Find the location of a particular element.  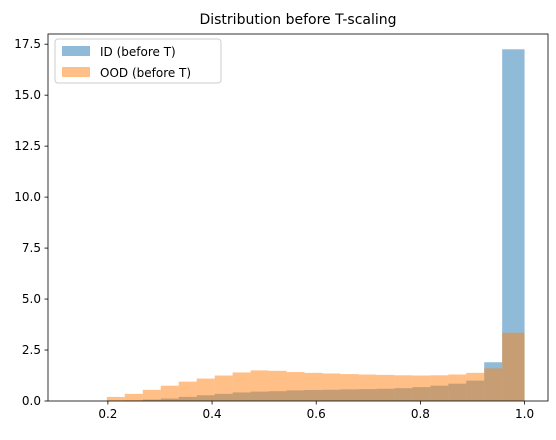

y-tick-label-5: 12.5 is located at coordinates (27, 146).